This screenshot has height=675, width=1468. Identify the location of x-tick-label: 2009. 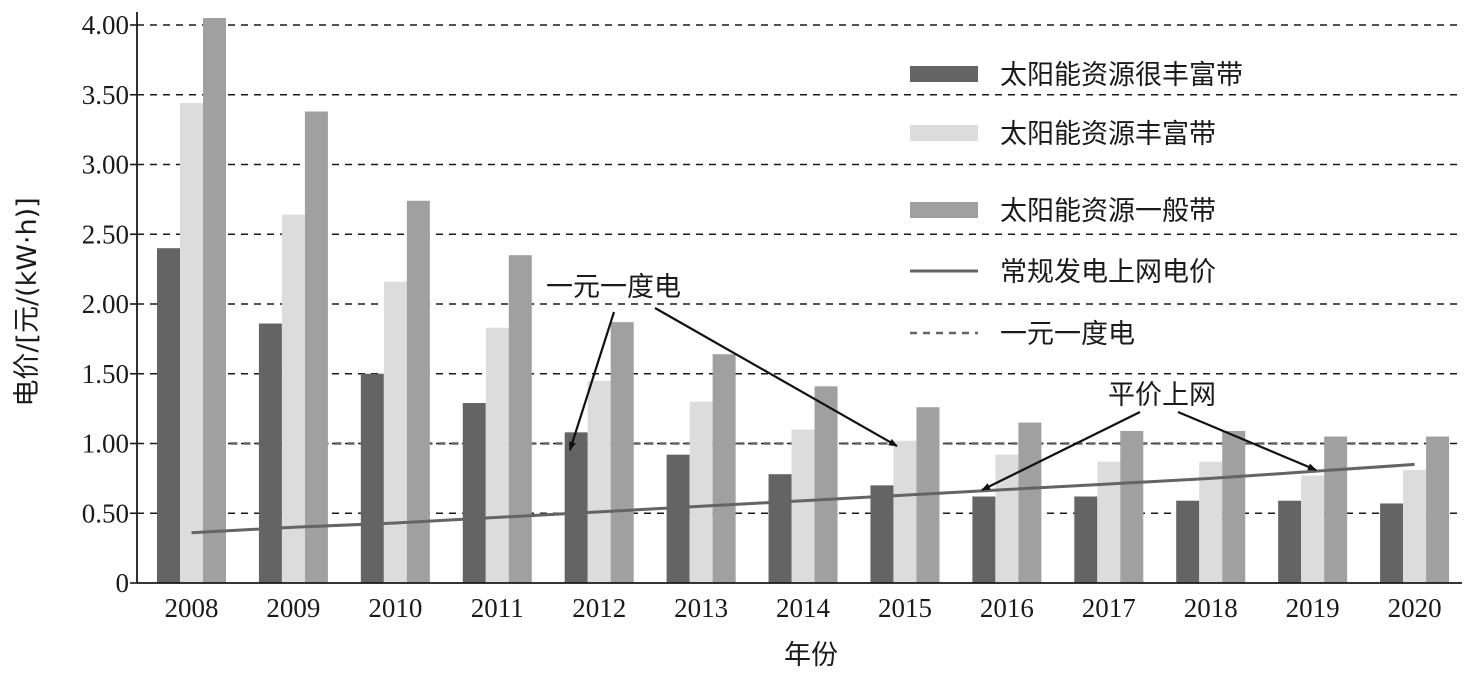
(293, 608).